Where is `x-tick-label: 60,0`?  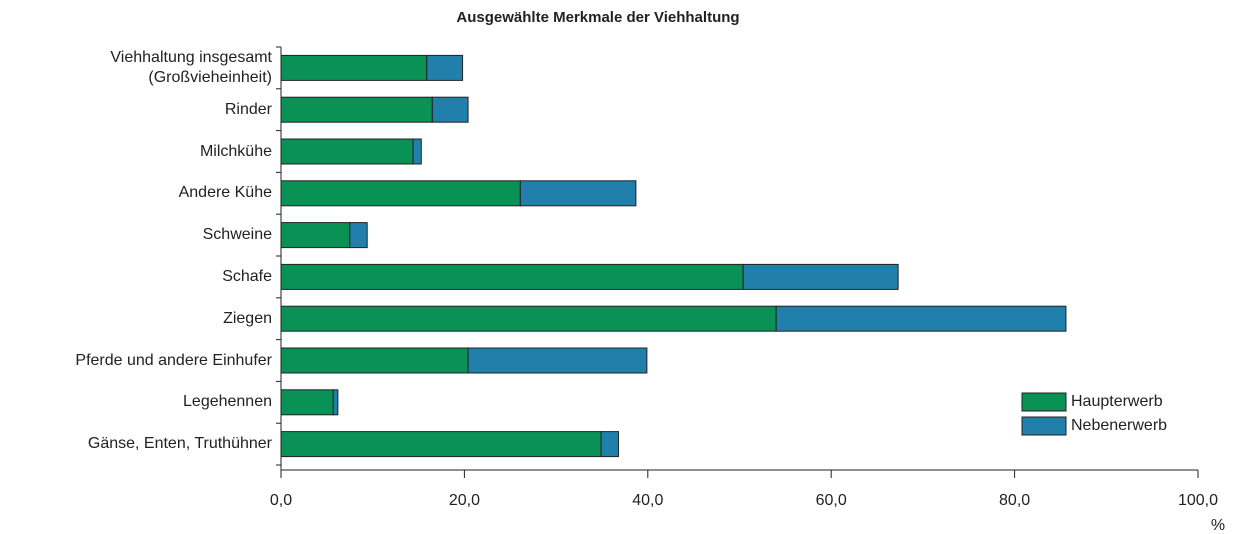
x-tick-label: 60,0 is located at coordinates (831, 500).